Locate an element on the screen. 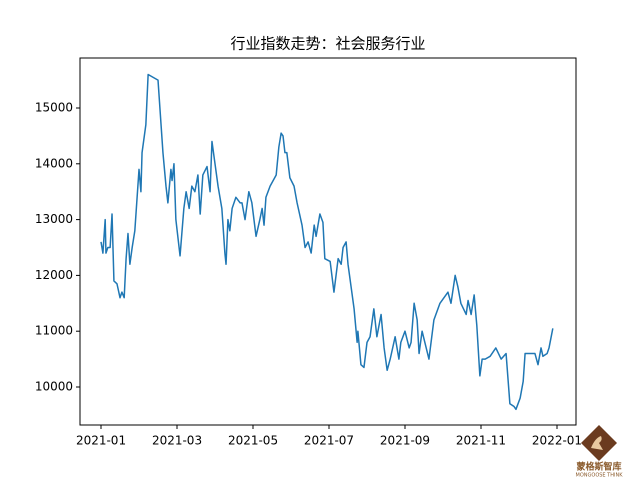  logo-animal is located at coordinates (597, 443).